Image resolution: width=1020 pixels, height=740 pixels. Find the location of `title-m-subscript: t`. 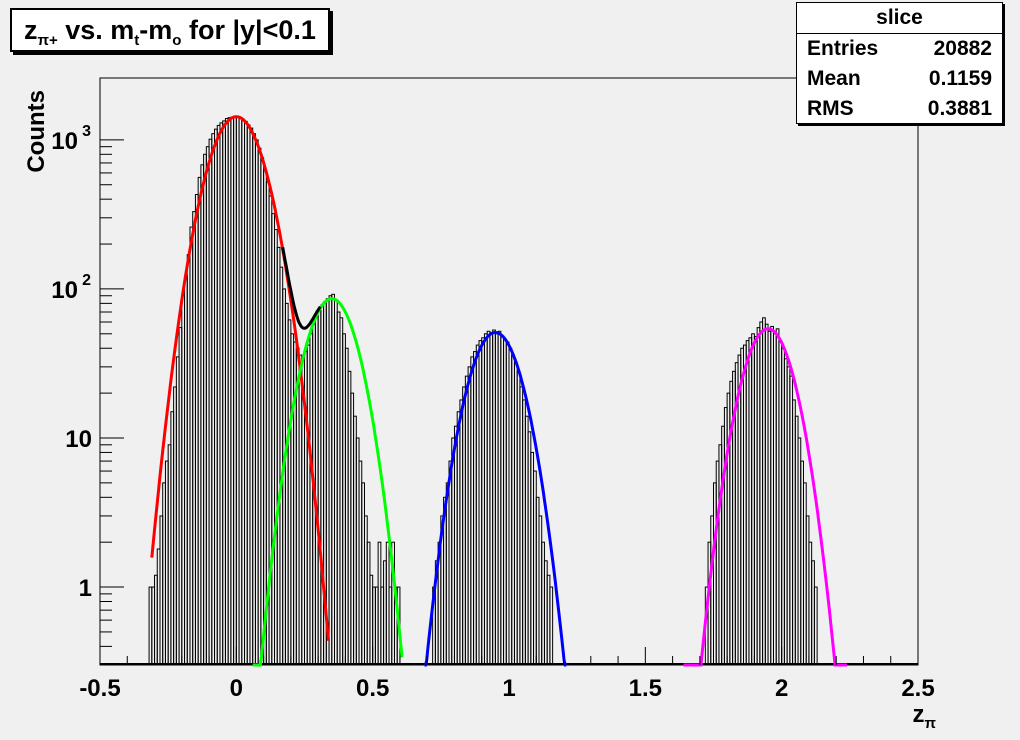

title-m-subscript: t is located at coordinates (137, 40).